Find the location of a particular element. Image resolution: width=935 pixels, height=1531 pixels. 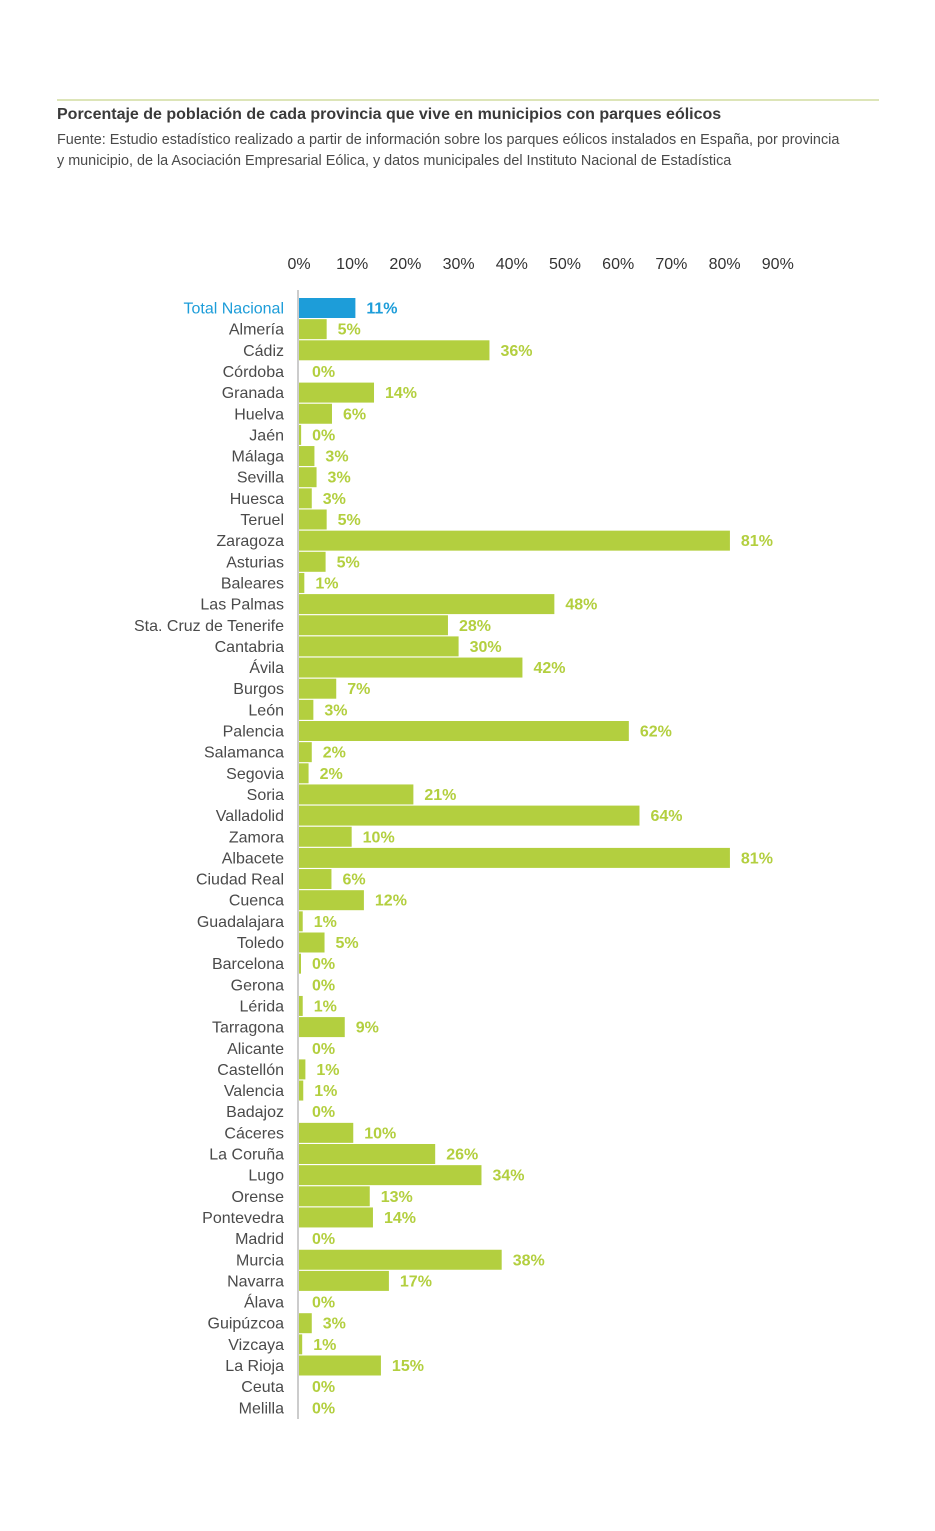

x-tick-label: 10% is located at coordinates (352, 264).